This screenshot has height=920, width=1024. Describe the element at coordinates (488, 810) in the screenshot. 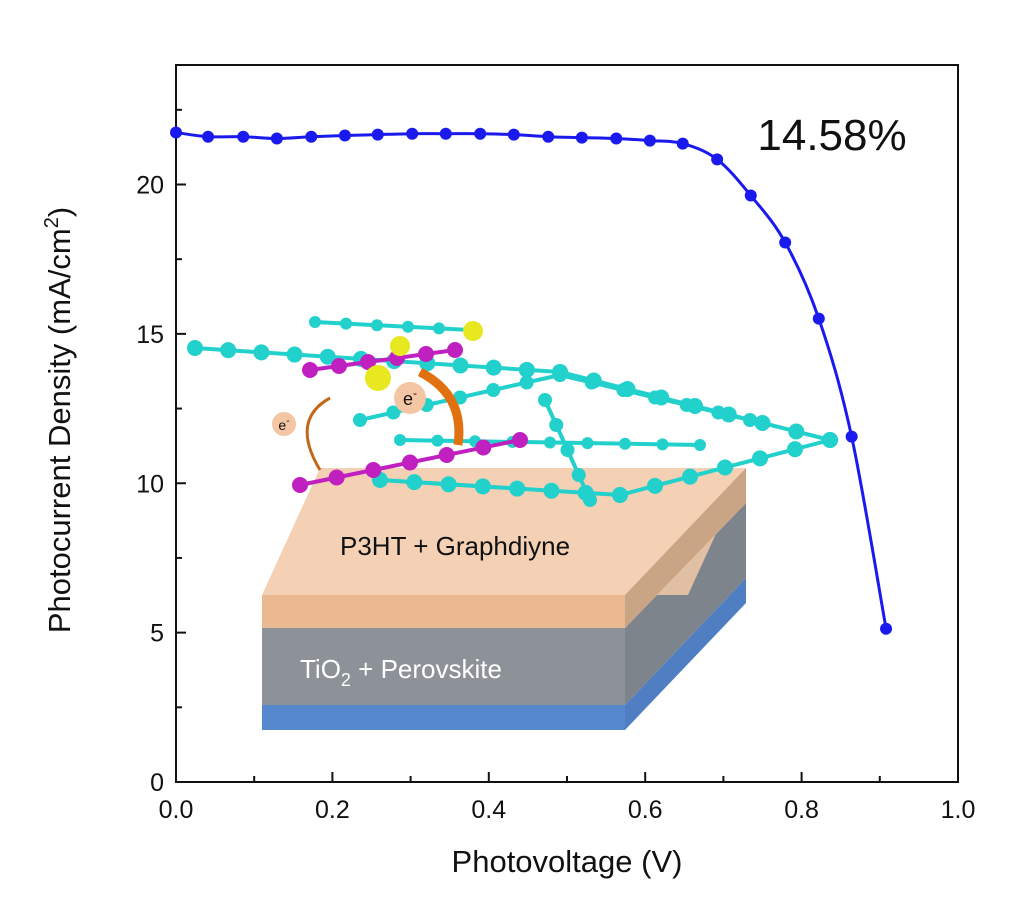

I see `x-tick-label: 0.4` at that location.